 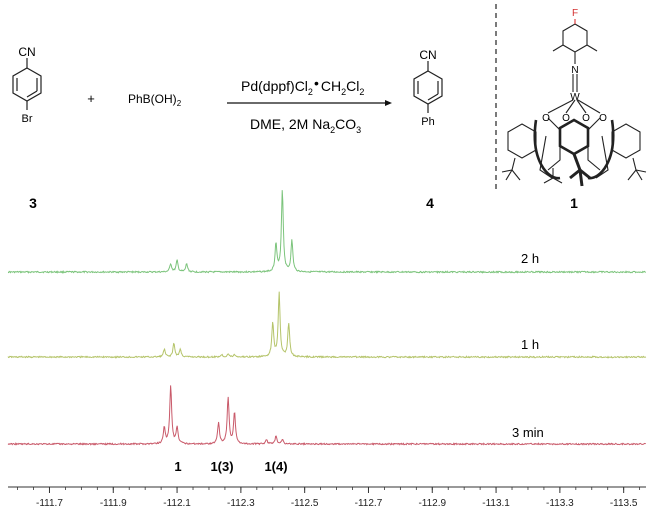 What do you see at coordinates (575, 13) in the screenshot?
I see `fluorine-atom: F` at bounding box center [575, 13].